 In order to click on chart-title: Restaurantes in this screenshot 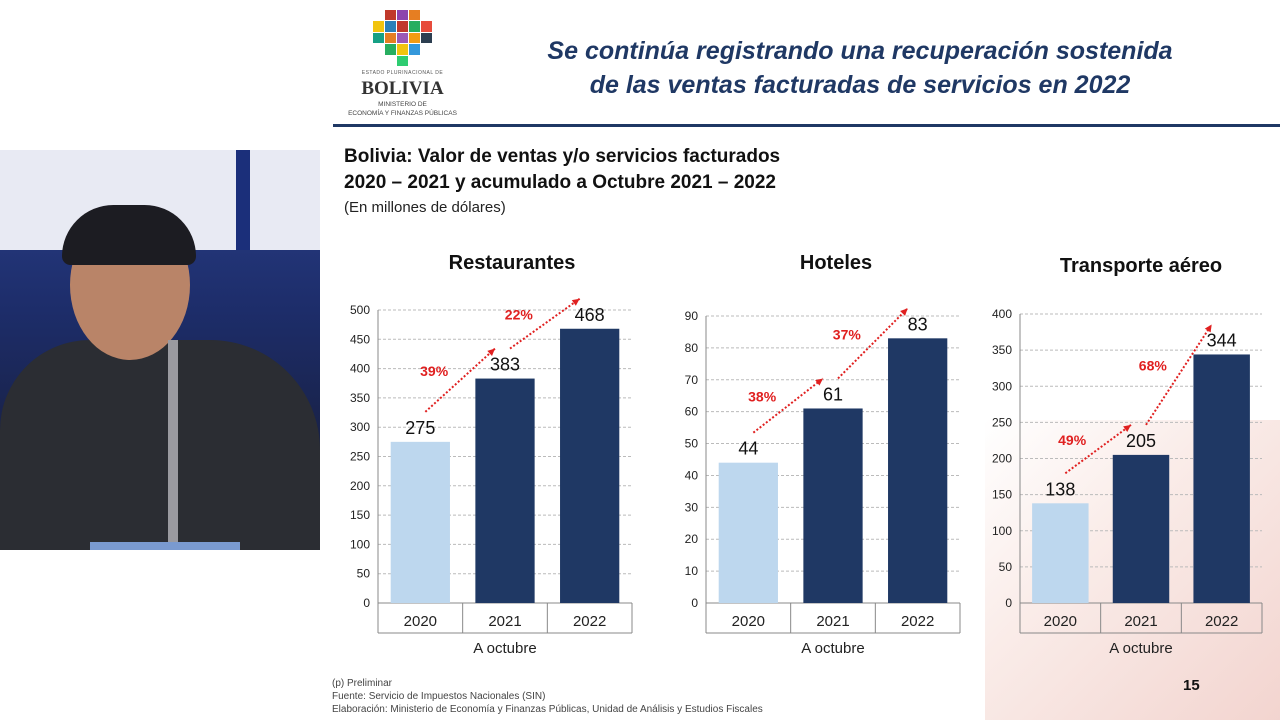, I will do `click(512, 263)`.